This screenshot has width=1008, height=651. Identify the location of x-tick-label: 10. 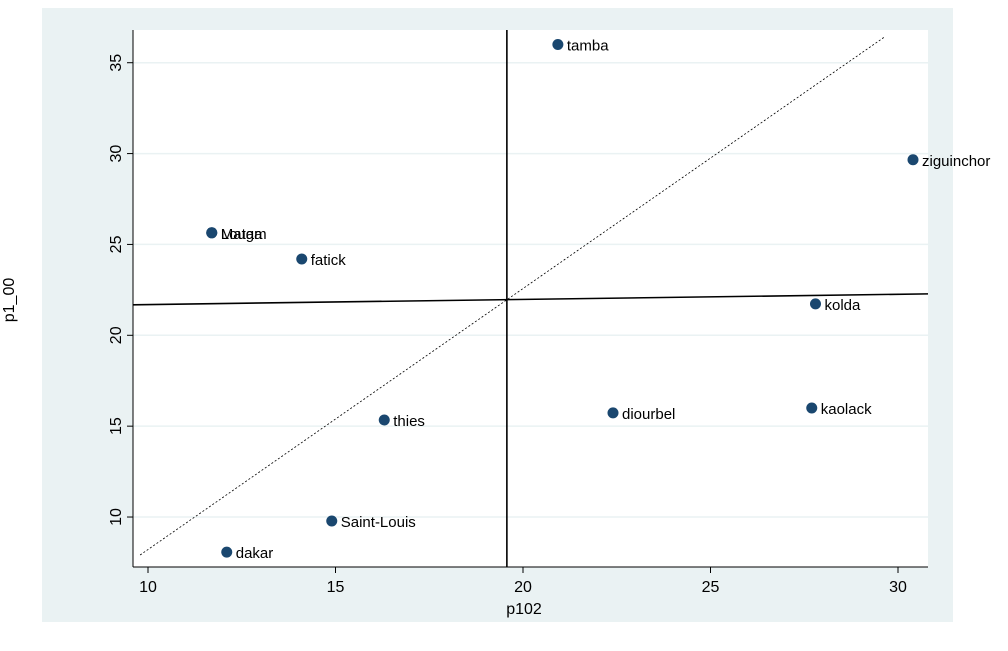
(148, 587).